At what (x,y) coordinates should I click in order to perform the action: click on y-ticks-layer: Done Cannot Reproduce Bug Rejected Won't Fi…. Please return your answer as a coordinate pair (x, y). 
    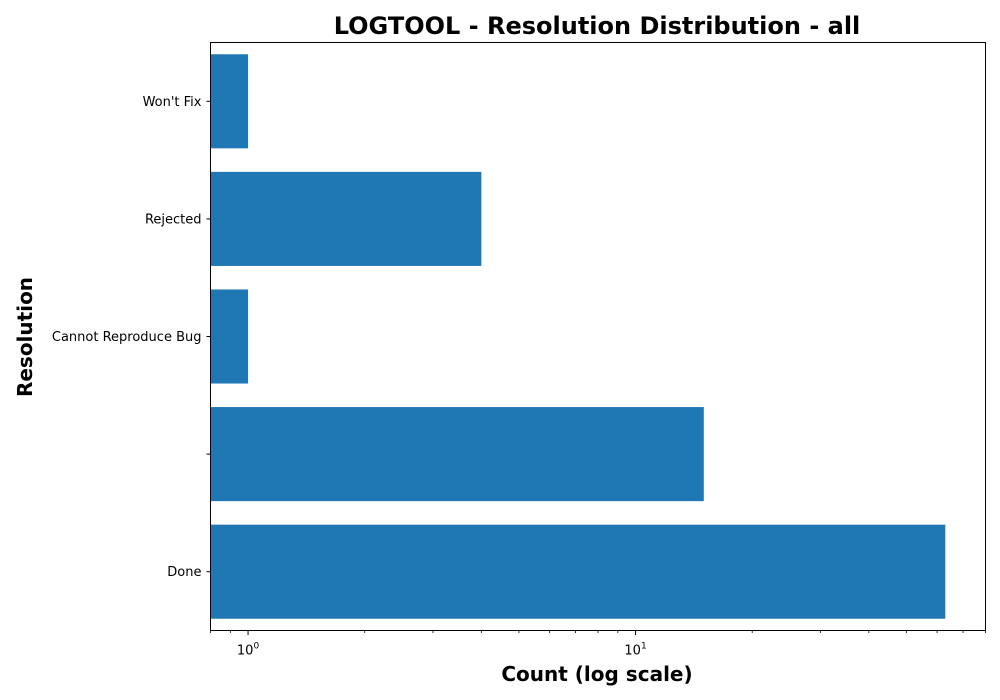
    Looking at the image, I should click on (131, 337).